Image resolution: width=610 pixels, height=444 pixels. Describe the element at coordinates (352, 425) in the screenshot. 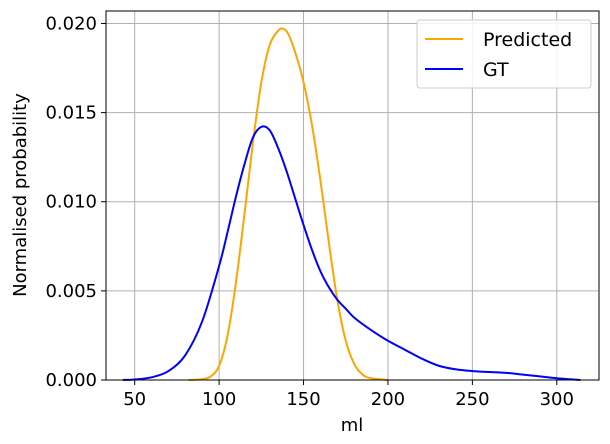

I see `x-axis-label: ml` at that location.